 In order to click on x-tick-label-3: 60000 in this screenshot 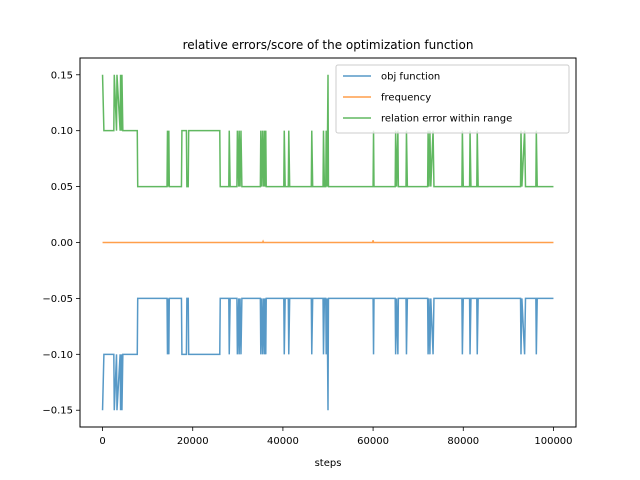, I will do `click(373, 441)`.